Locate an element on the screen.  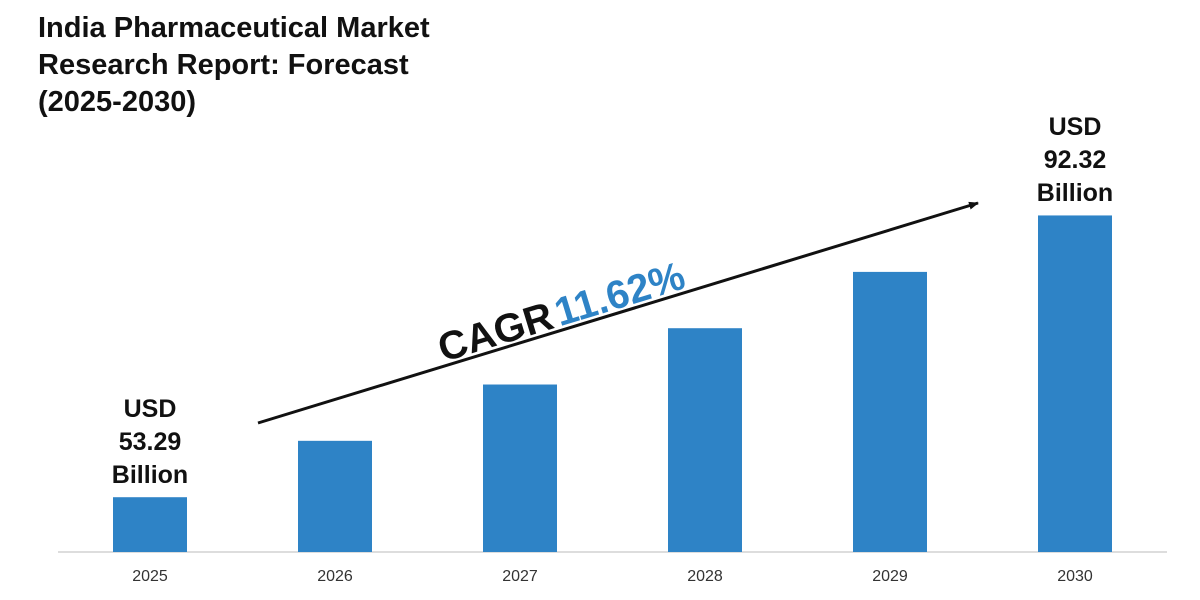
cagr-annotation: CAGR 11.62% is located at coordinates (561, 312).